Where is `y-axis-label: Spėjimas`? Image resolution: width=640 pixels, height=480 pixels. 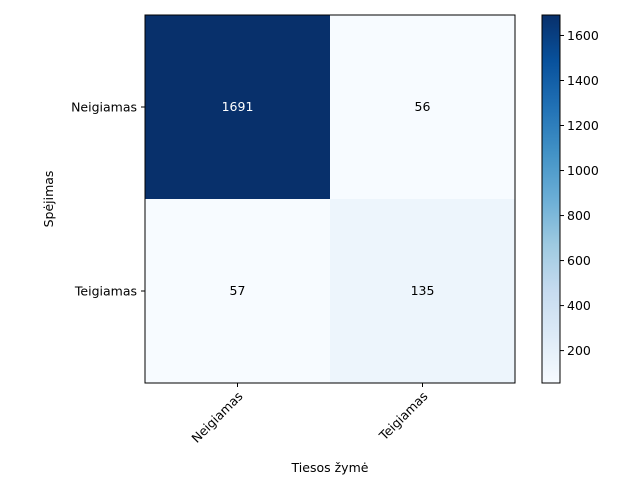 y-axis-label: Spėjimas is located at coordinates (48, 199).